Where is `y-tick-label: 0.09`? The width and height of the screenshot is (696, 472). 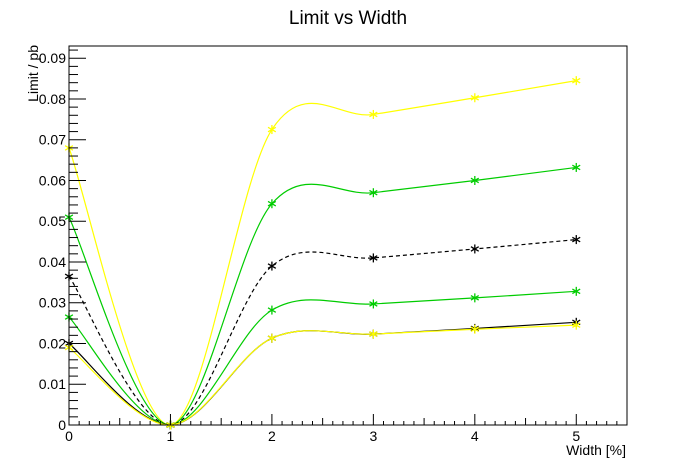 y-tick-label: 0.09 is located at coordinates (52, 58).